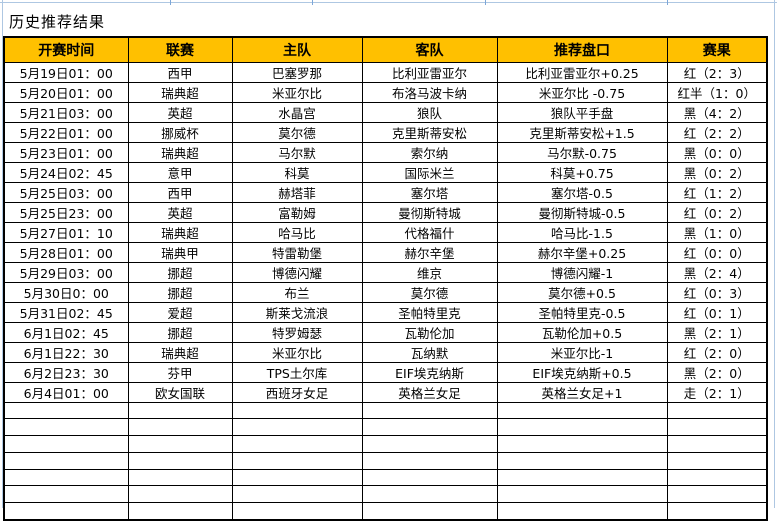  I want to click on cell-time: 5月31日02：45, so click(66, 312).